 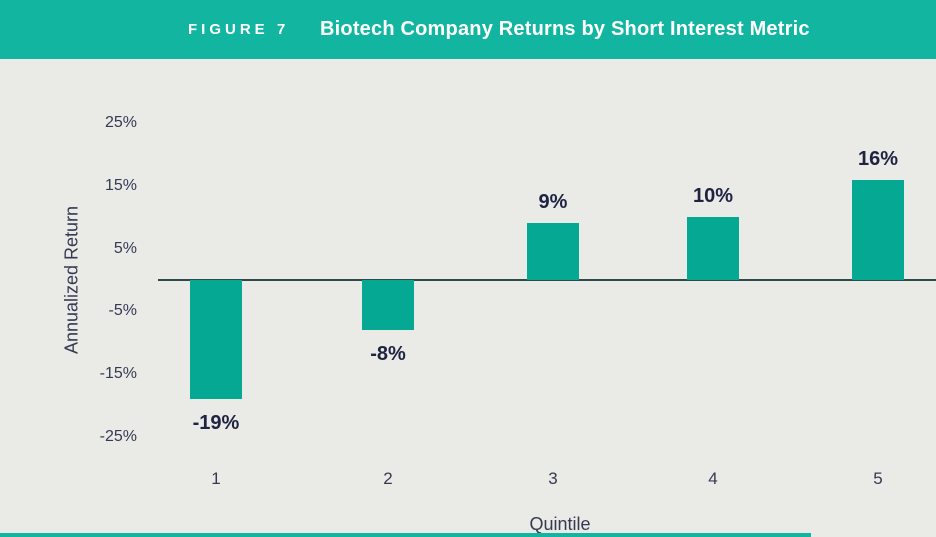 What do you see at coordinates (118, 436) in the screenshot?
I see `y-tick-label: -25%` at bounding box center [118, 436].